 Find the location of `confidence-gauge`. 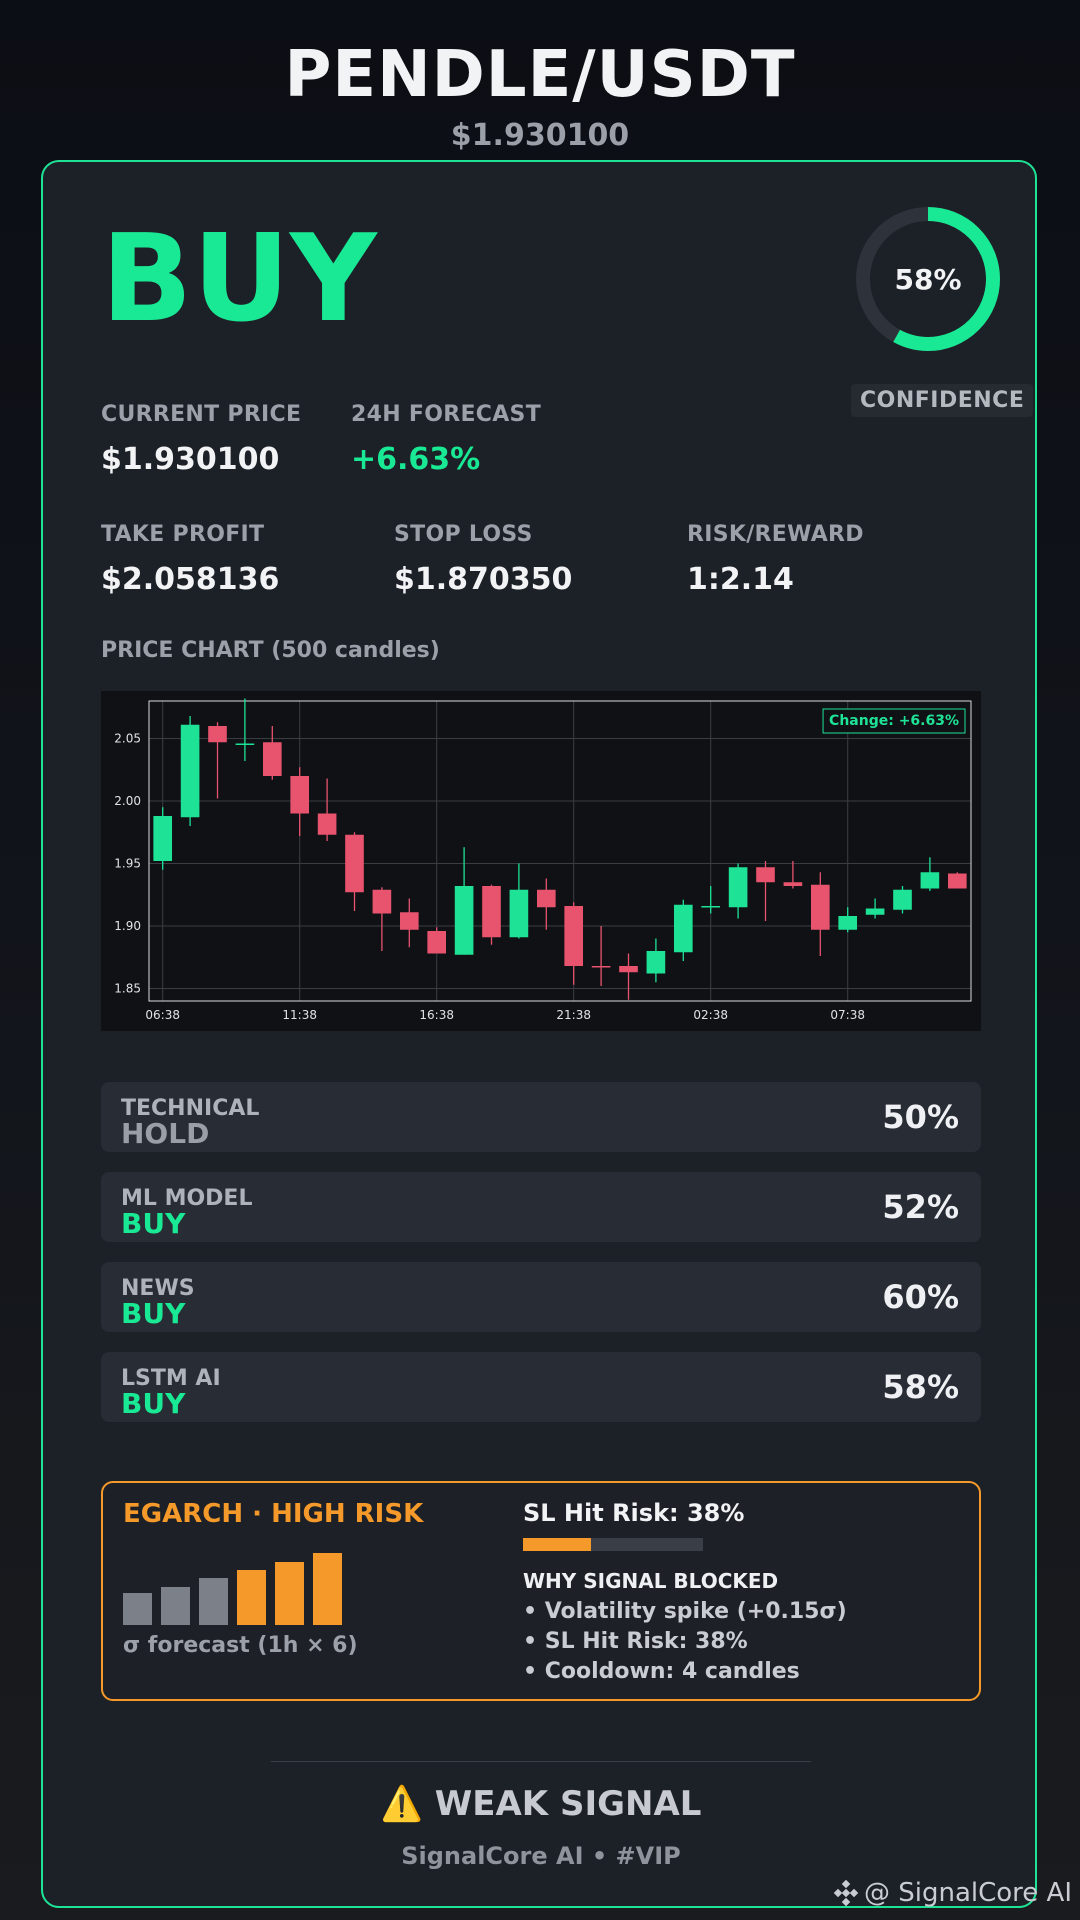

confidence-gauge is located at coordinates (928, 279).